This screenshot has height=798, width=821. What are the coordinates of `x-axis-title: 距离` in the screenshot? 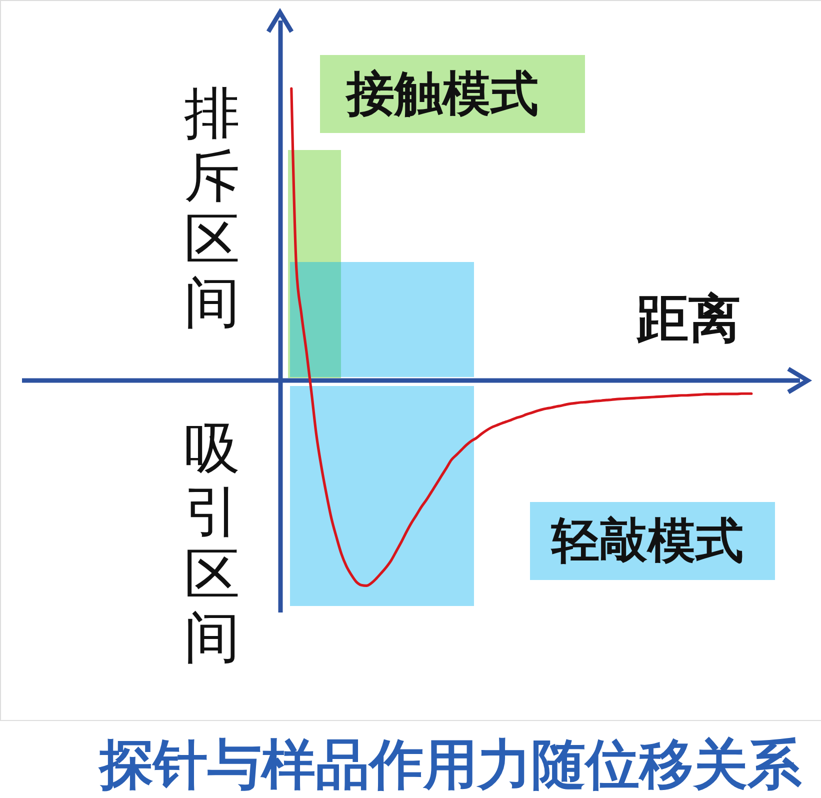 It's located at (688, 320).